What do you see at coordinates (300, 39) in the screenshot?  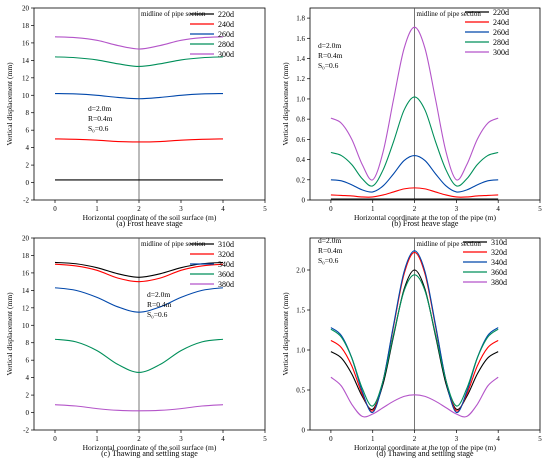 I see `y-tick-label: 1.6` at bounding box center [300, 39].